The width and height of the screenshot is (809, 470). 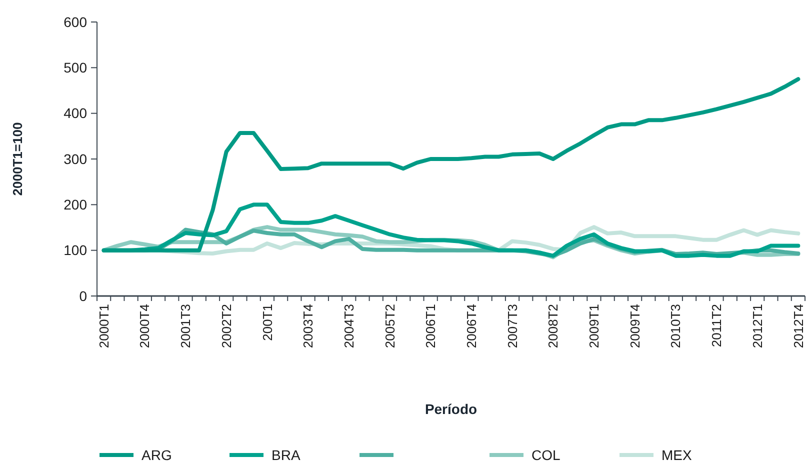 I want to click on legend-label: BRA, so click(x=286, y=454).